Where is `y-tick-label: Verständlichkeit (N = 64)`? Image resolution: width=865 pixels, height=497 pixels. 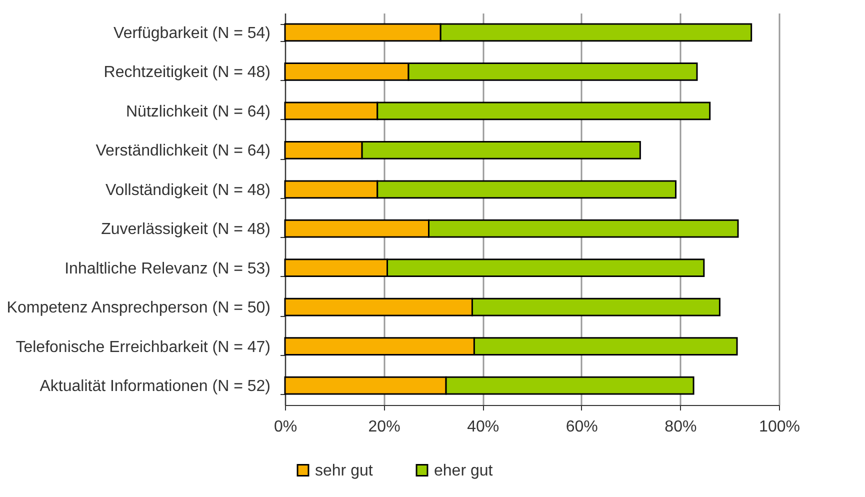 y-tick-label: Verständlichkeit (N = 64) is located at coordinates (183, 151).